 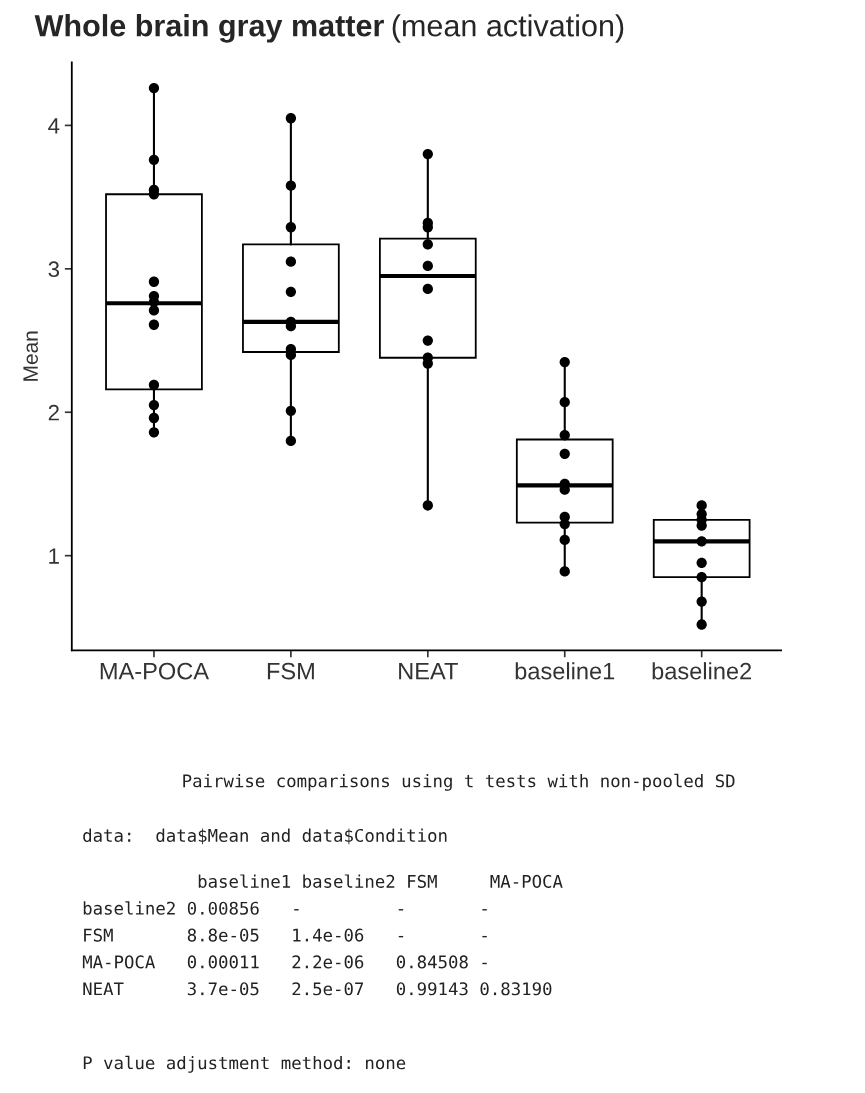 What do you see at coordinates (154, 671) in the screenshot?
I see `x-tick-label: MA-POCA` at bounding box center [154, 671].